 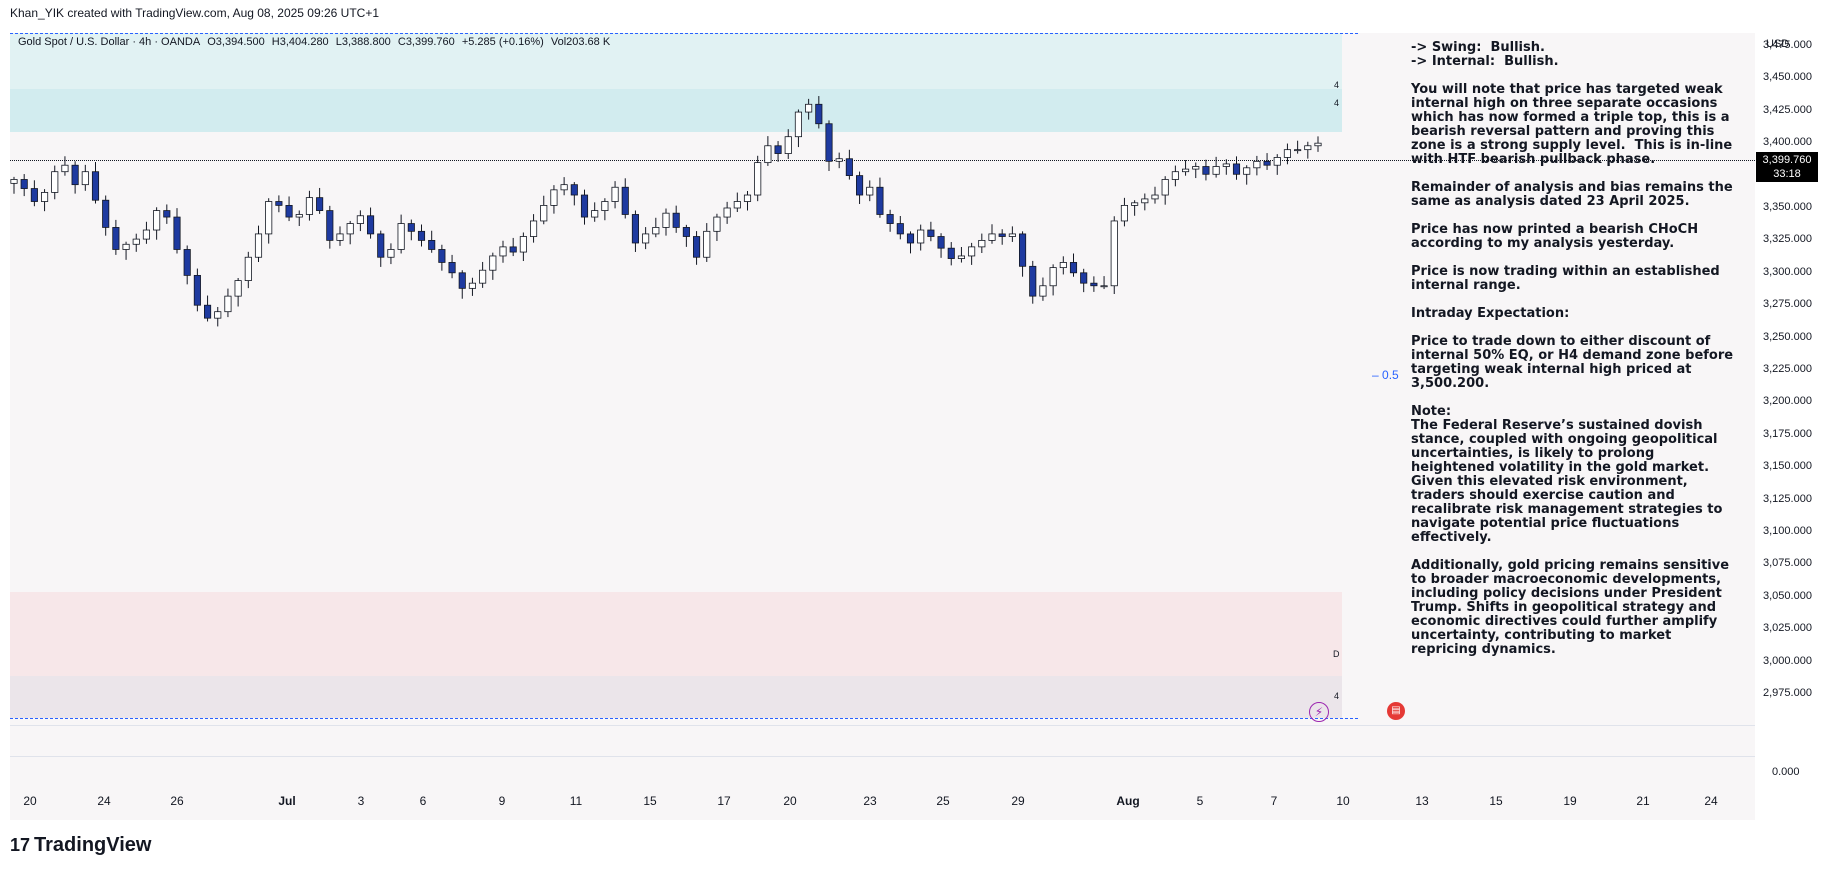 I want to click on time-tick-1: 24, so click(x=104, y=801).